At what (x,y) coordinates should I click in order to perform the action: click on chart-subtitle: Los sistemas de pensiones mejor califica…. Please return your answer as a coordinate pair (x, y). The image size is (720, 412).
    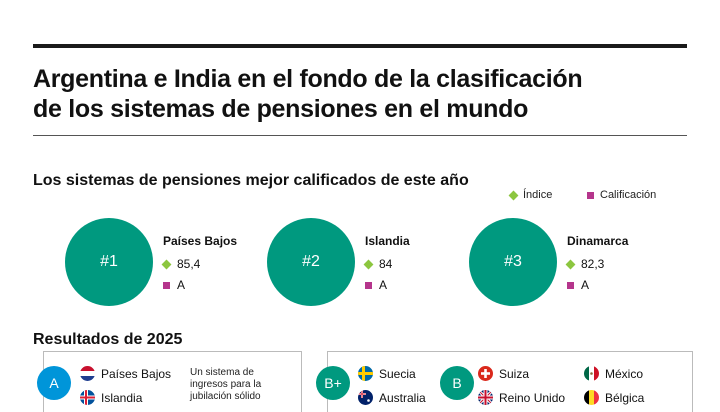
    Looking at the image, I should click on (251, 180).